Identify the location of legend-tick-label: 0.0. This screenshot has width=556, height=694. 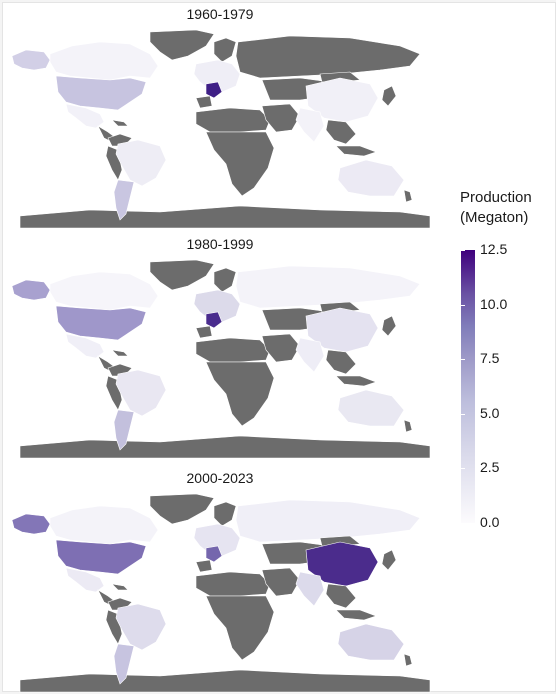
(490, 522).